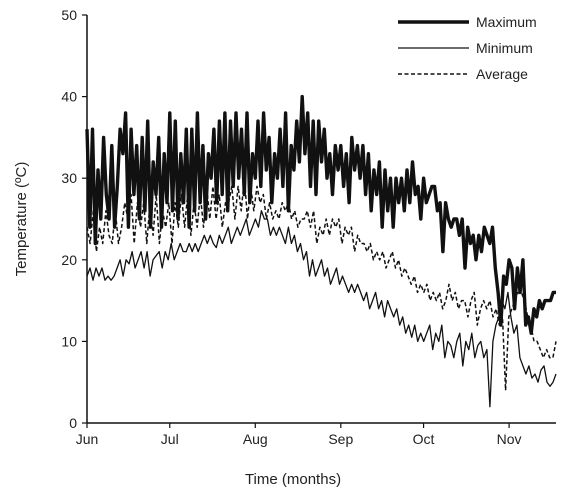  What do you see at coordinates (74, 219) in the screenshot?
I see `y-axis-ticks: 0 10 20 30 40 50` at bounding box center [74, 219].